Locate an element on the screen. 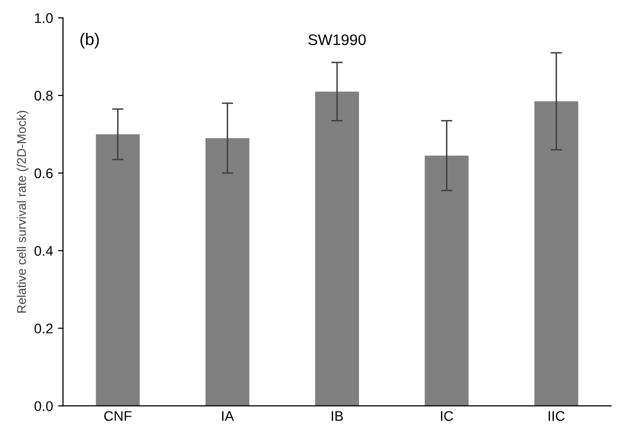 The image size is (630, 446). y-tick-label: 0.8 is located at coordinates (43, 95).